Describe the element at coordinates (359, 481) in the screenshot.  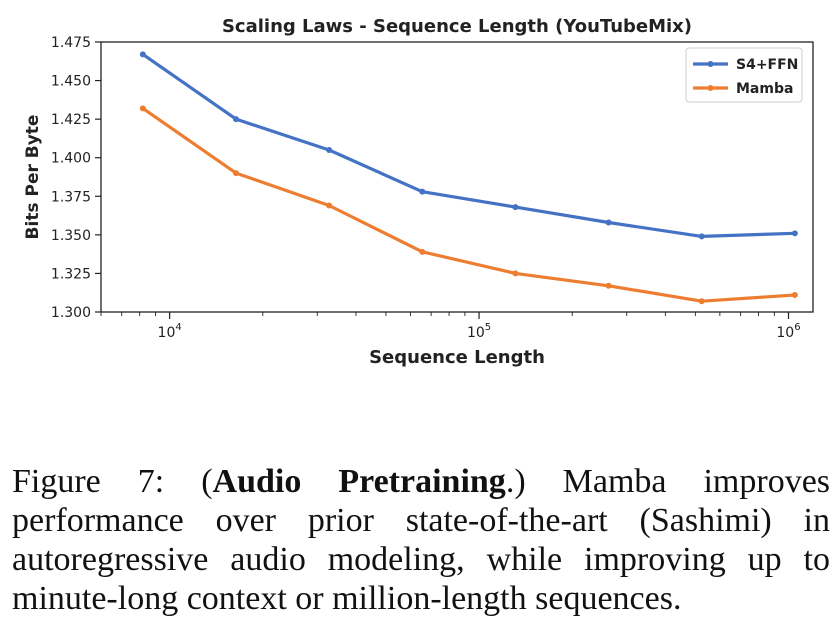
I see `caption-bold-title: Audio Pretraining` at that location.